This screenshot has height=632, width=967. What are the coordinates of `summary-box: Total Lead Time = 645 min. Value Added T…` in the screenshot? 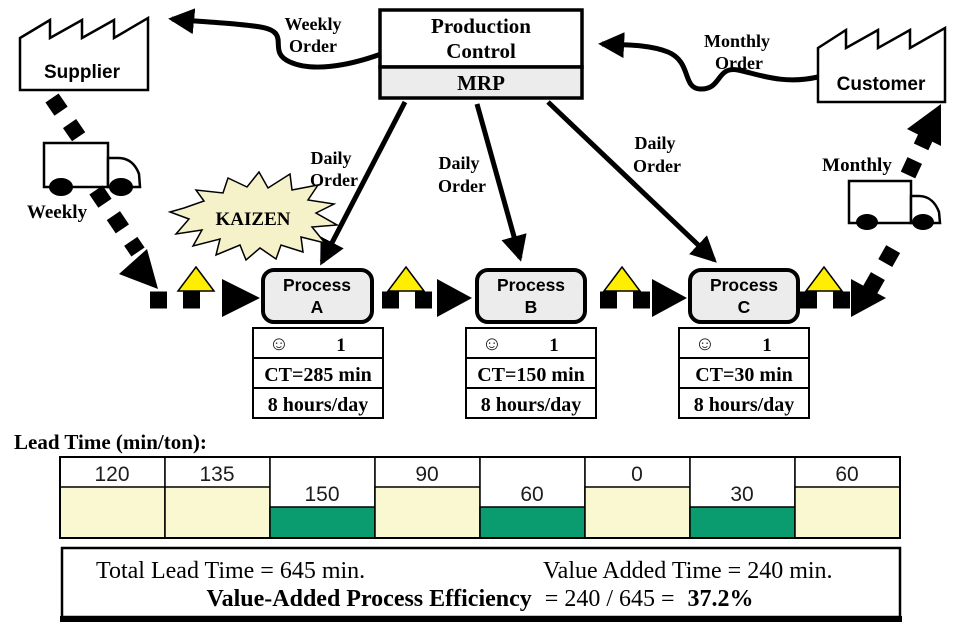 It's located at (481, 584).